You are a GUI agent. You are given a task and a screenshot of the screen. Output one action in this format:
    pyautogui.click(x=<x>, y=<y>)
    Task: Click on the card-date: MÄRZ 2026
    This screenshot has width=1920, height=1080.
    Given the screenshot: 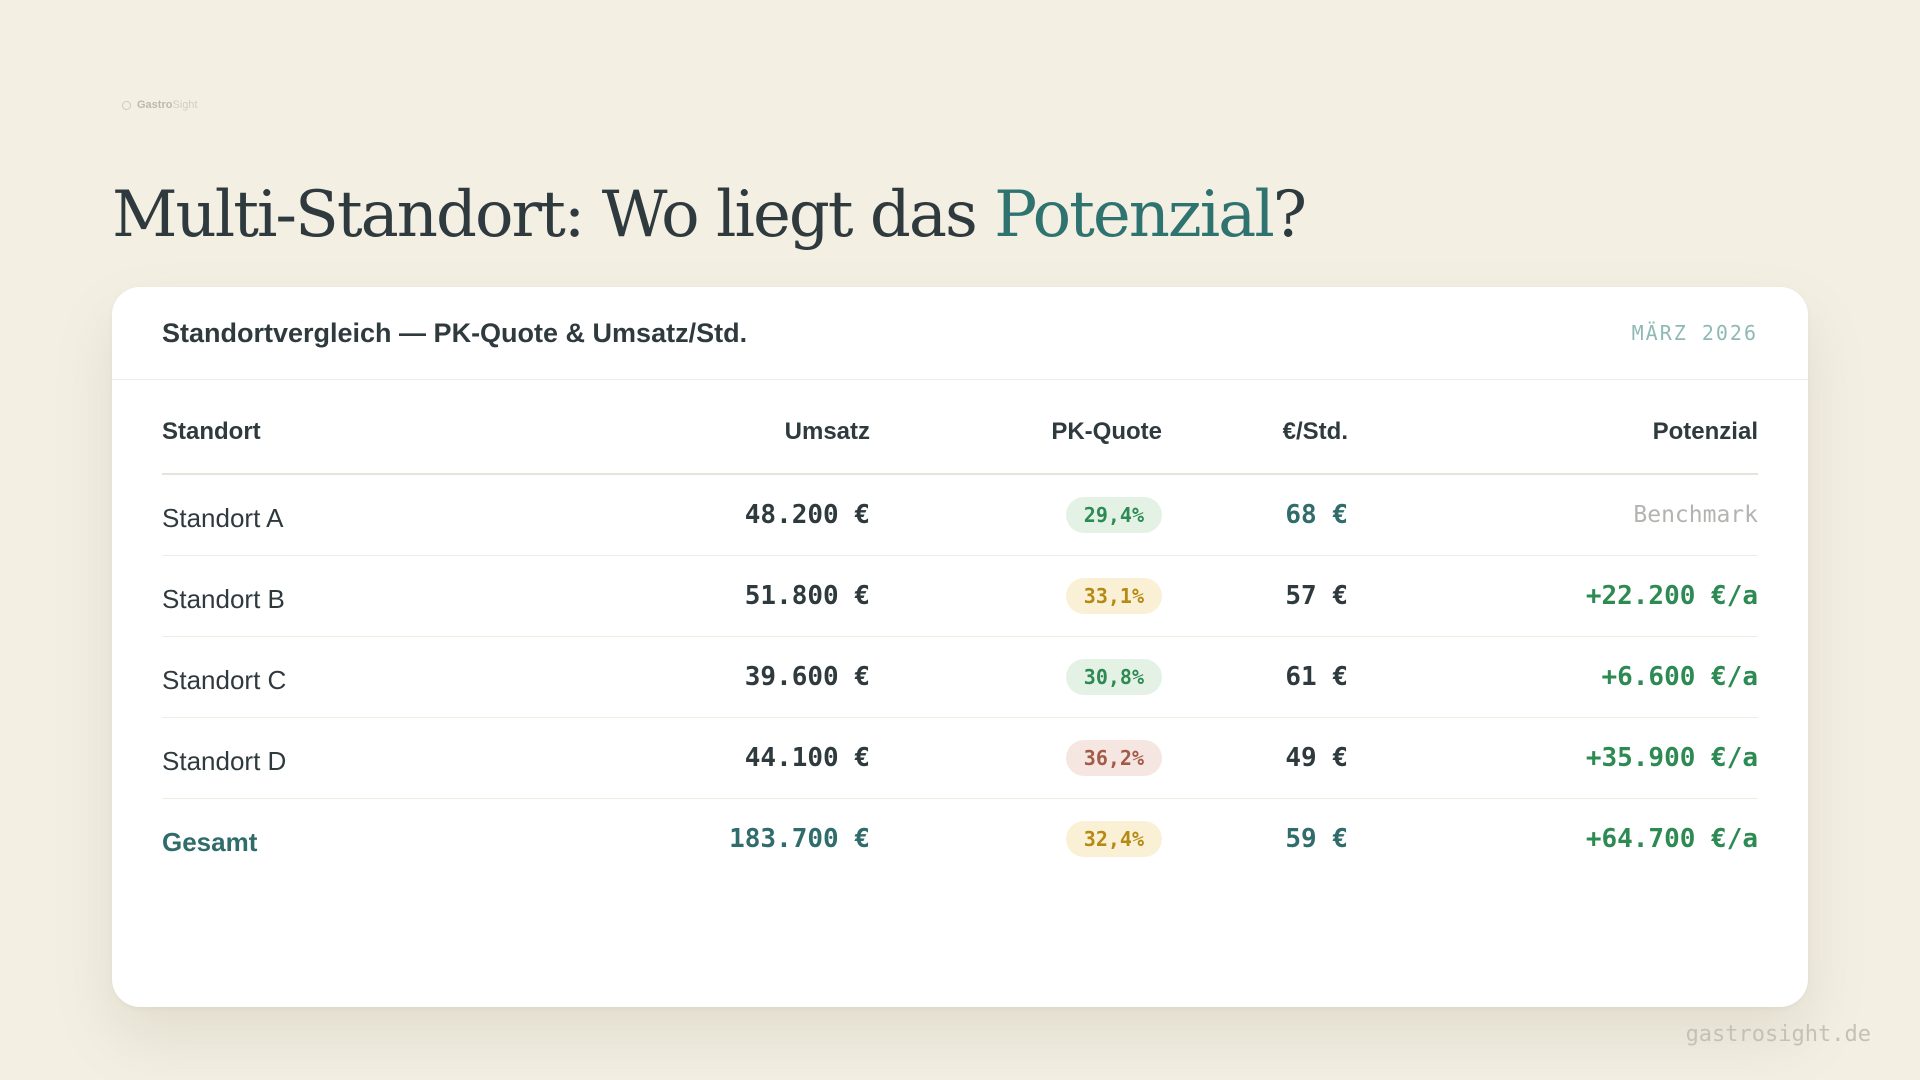 What is the action you would take?
    pyautogui.click(x=1694, y=333)
    